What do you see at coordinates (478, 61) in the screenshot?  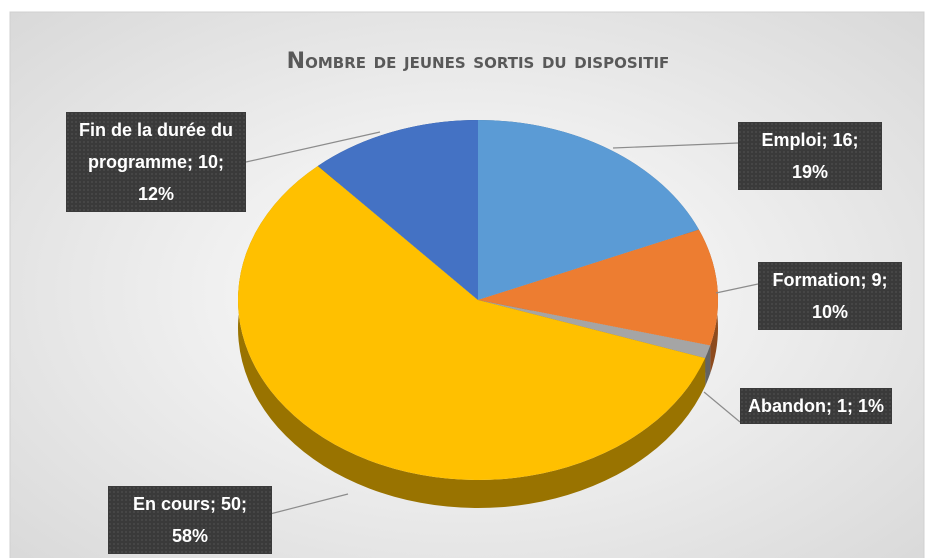 I see `chart-title: Nombre de jeunes sortis du dispositif` at bounding box center [478, 61].